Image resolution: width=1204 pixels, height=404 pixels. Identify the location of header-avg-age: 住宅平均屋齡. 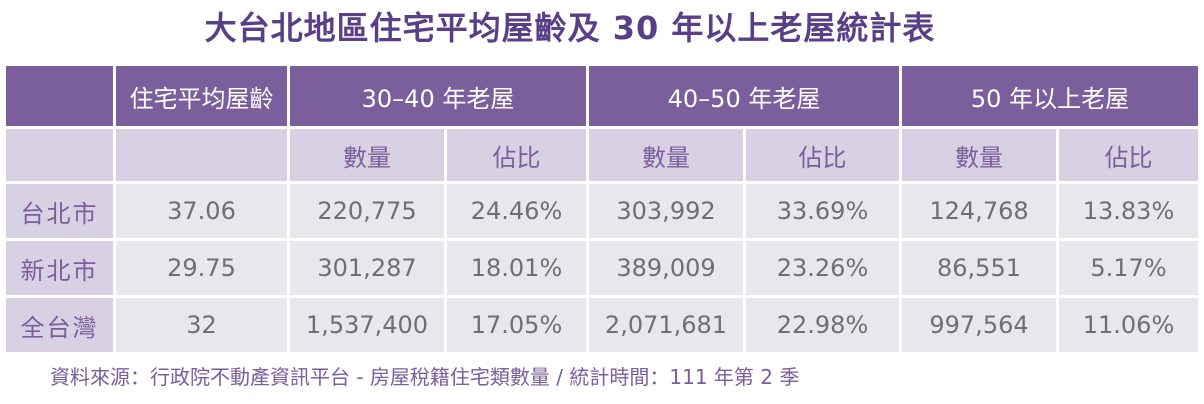
(201, 96).